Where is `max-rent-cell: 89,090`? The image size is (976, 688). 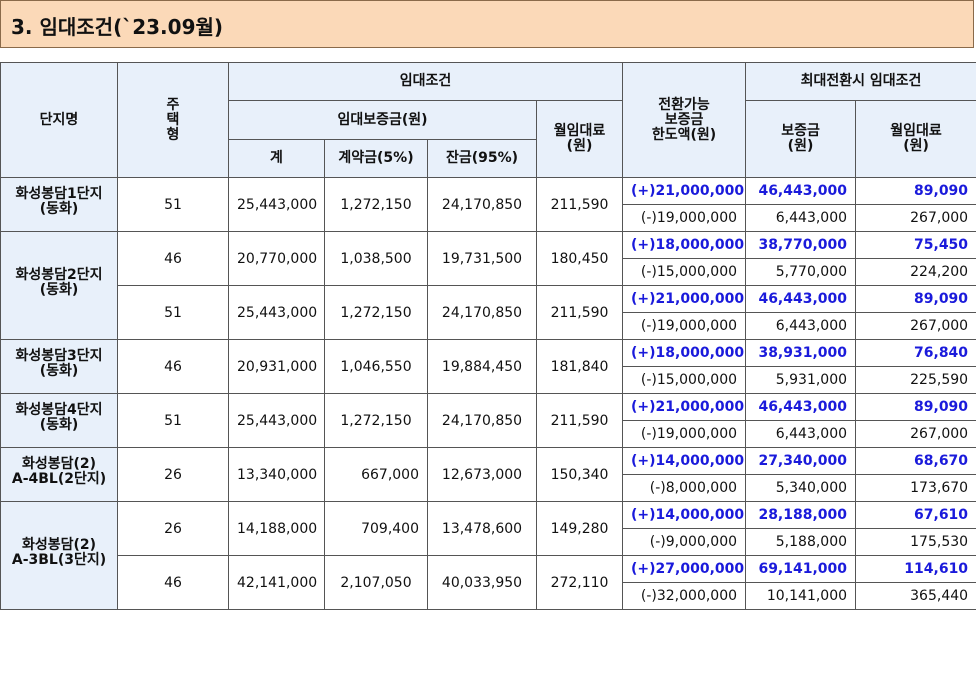
max-rent-cell: 89,090 is located at coordinates (915, 191).